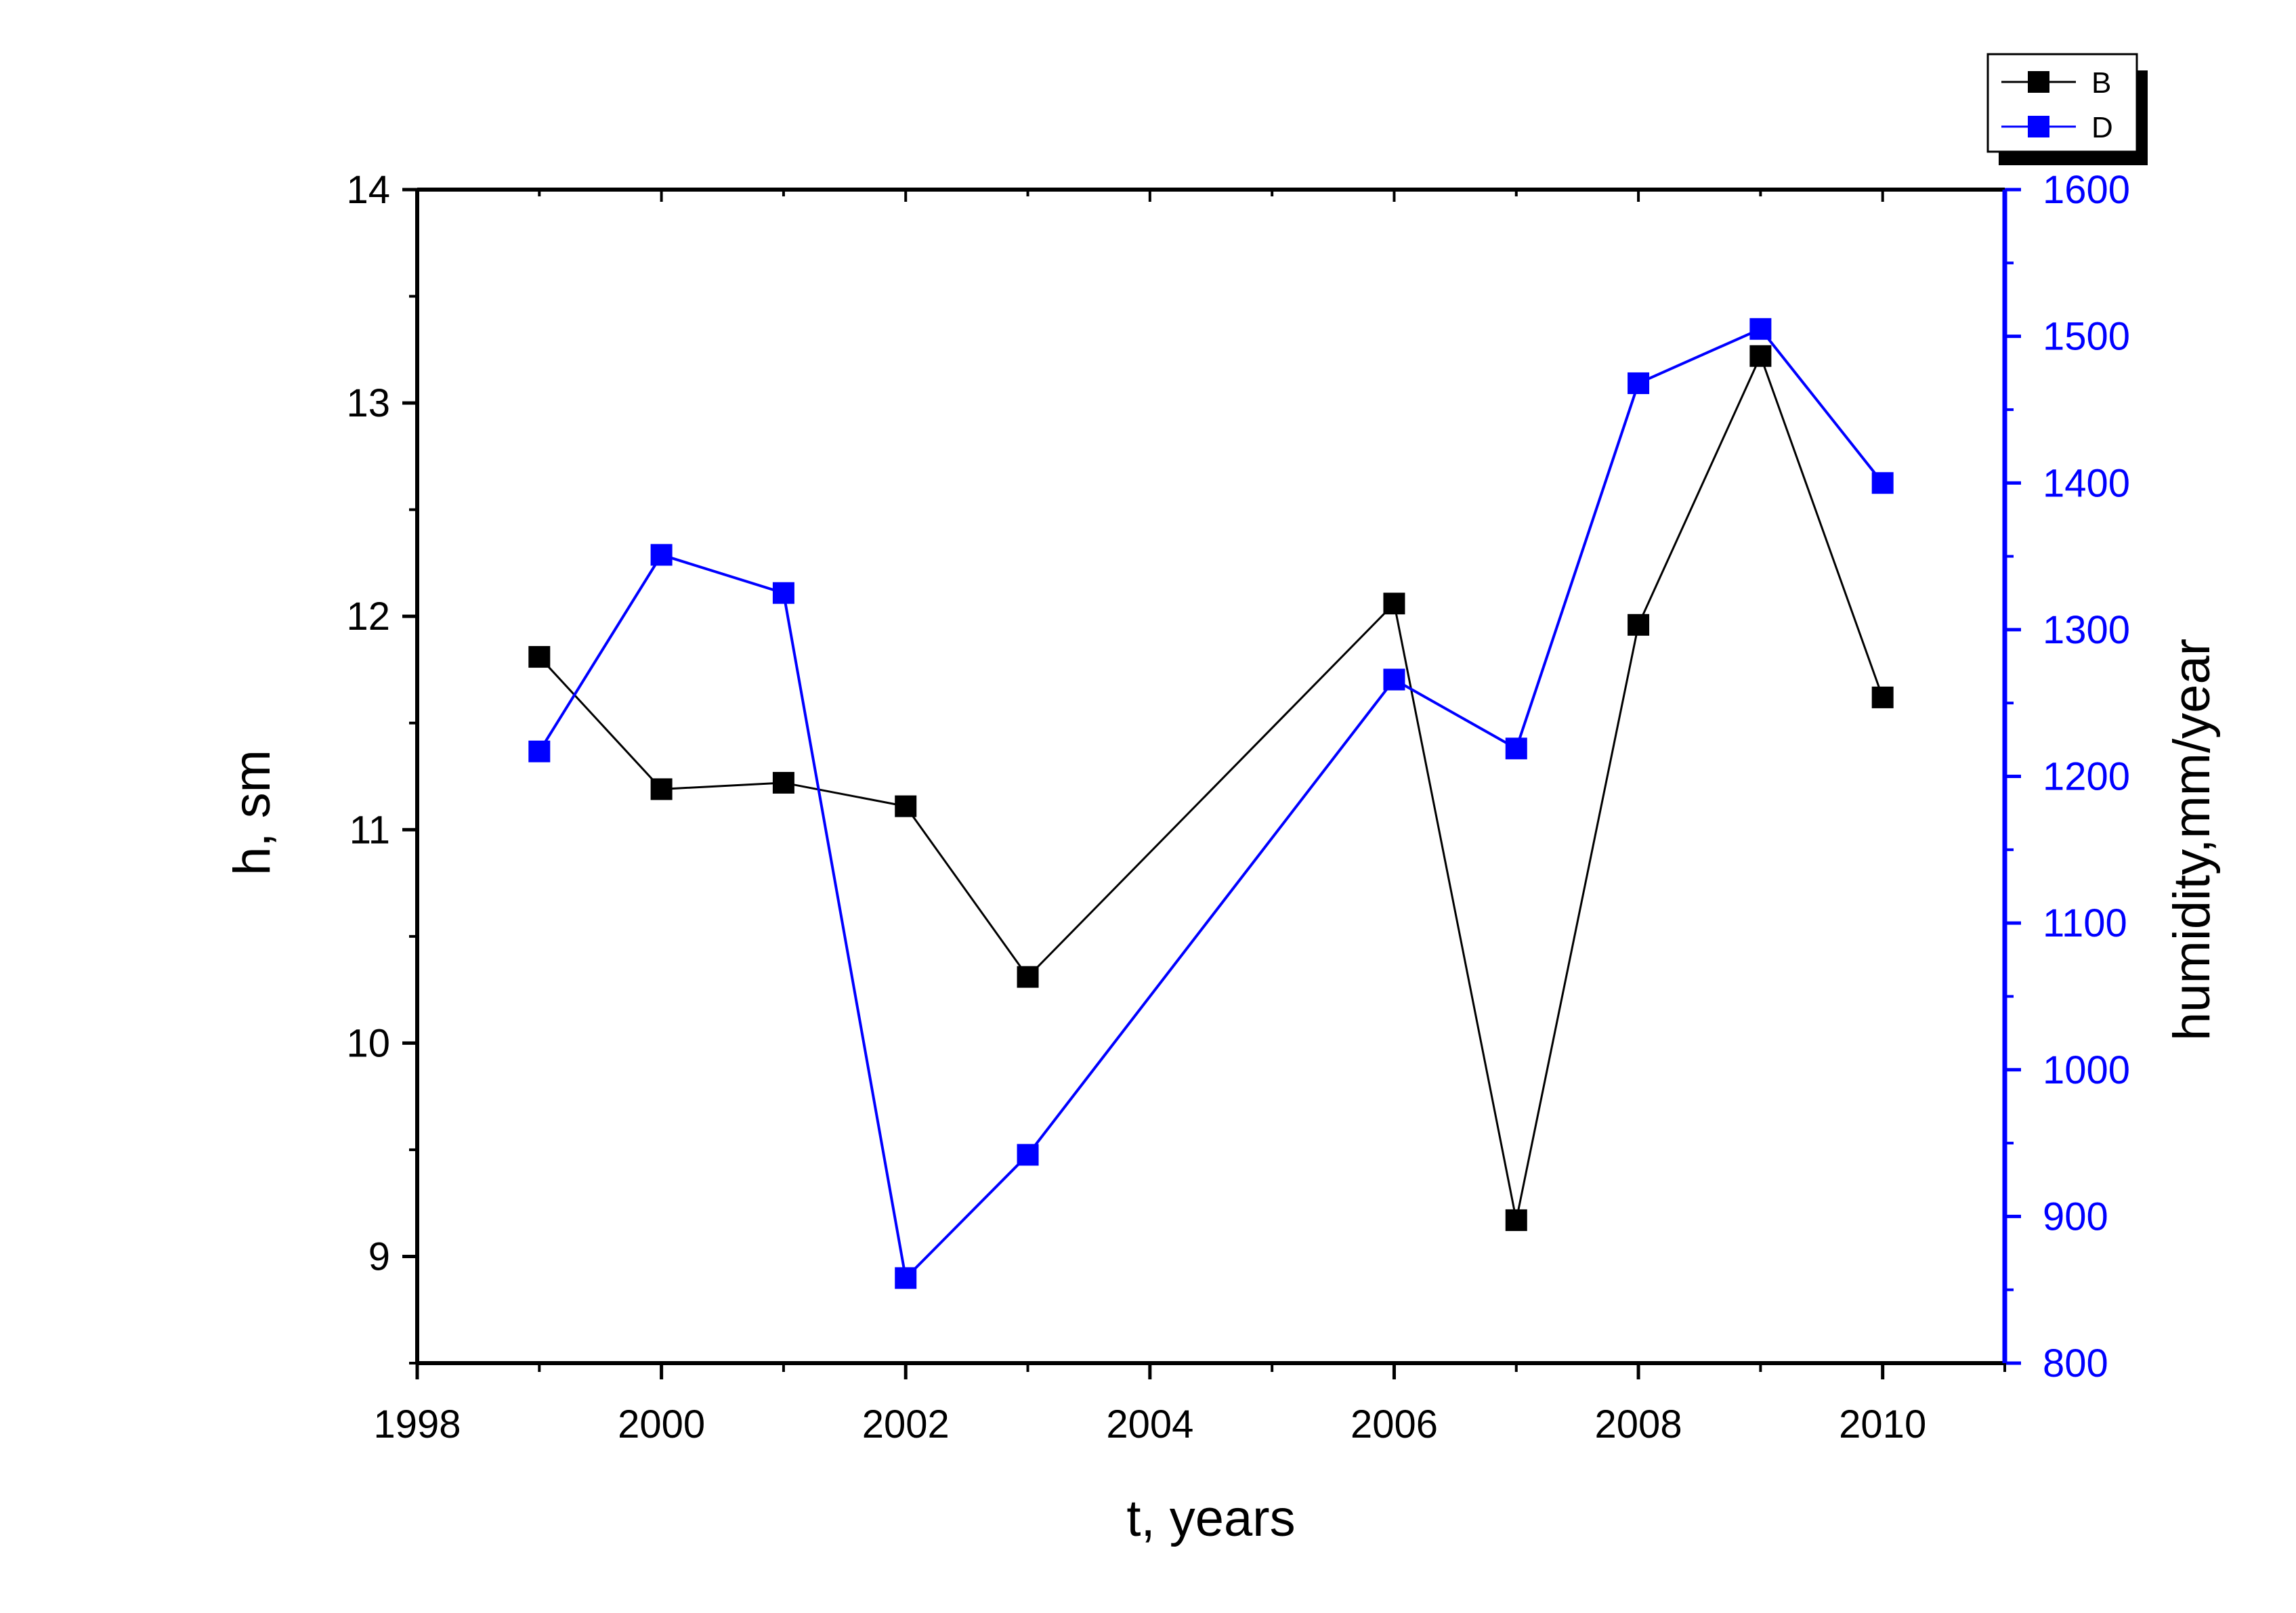 The height and width of the screenshot is (1613, 2296). What do you see at coordinates (1149, 1424) in the screenshot?
I see `bottom-tick-label: 2004` at bounding box center [1149, 1424].